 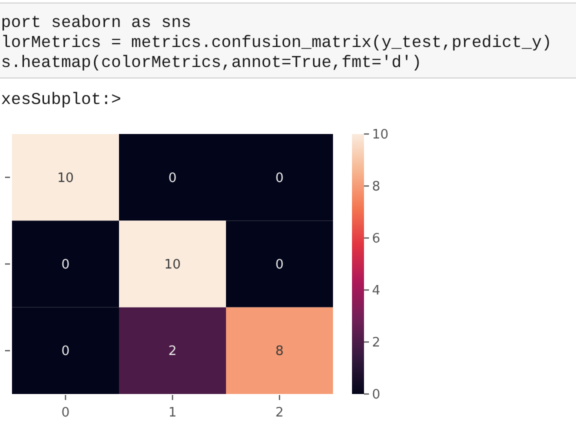 What do you see at coordinates (380, 135) in the screenshot?
I see `color-bar-label: 10` at bounding box center [380, 135].